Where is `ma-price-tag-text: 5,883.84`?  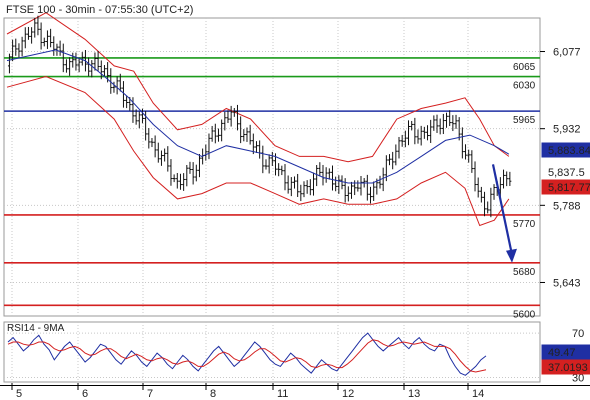 ma-price-tag-text: 5,883.84 is located at coordinates (569, 151).